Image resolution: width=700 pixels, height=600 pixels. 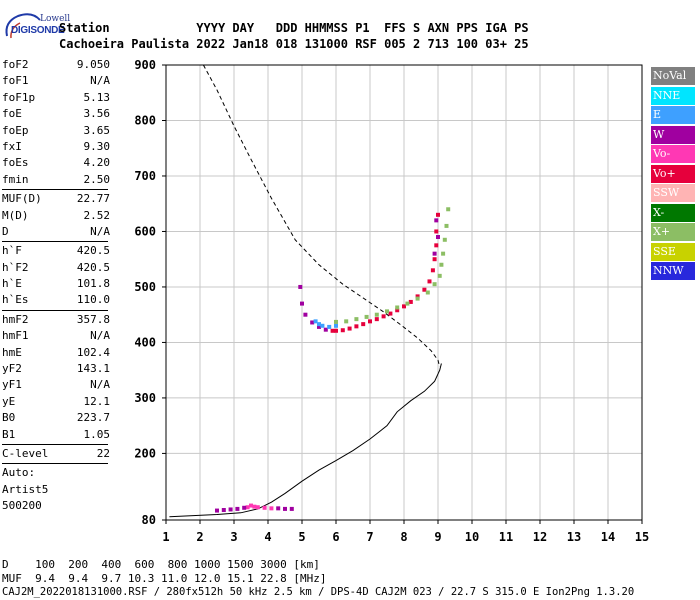 What do you see at coordinates (93, 251) in the screenshot?
I see `param-value: 420.5` at bounding box center [93, 251].